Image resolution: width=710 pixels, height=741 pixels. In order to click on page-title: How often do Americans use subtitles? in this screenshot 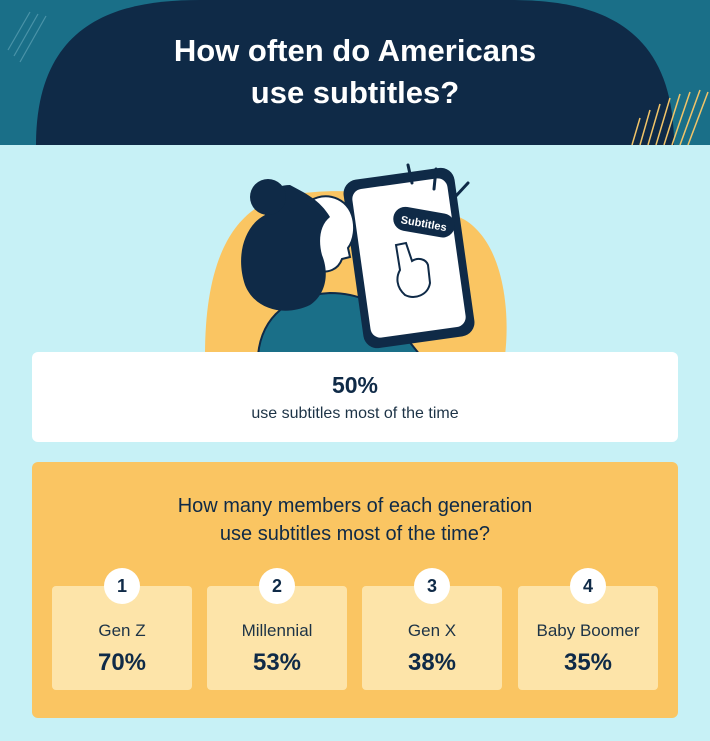, I will do `click(355, 72)`.